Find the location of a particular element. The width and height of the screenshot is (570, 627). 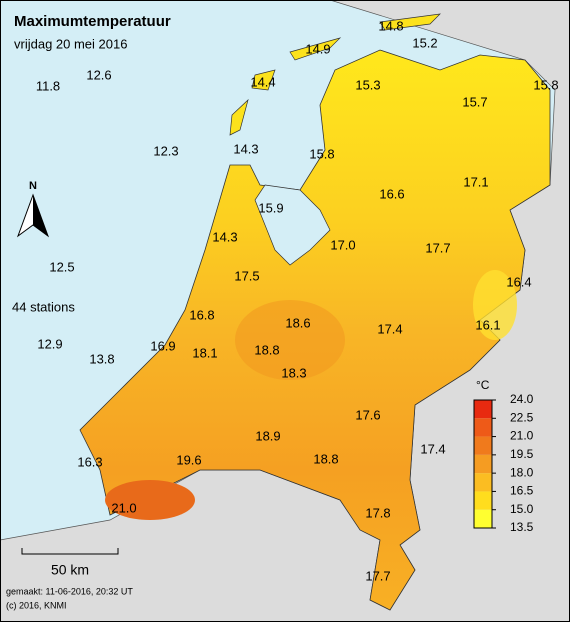

station-value: 14.8 is located at coordinates (390, 25).